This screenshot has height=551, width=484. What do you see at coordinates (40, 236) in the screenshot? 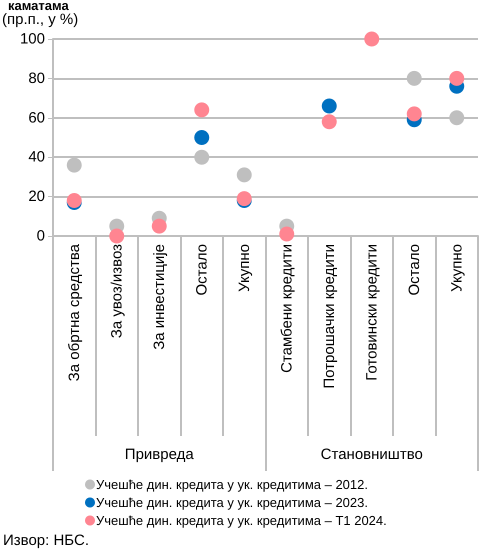
I see `y-tick-label: 0` at bounding box center [40, 236].